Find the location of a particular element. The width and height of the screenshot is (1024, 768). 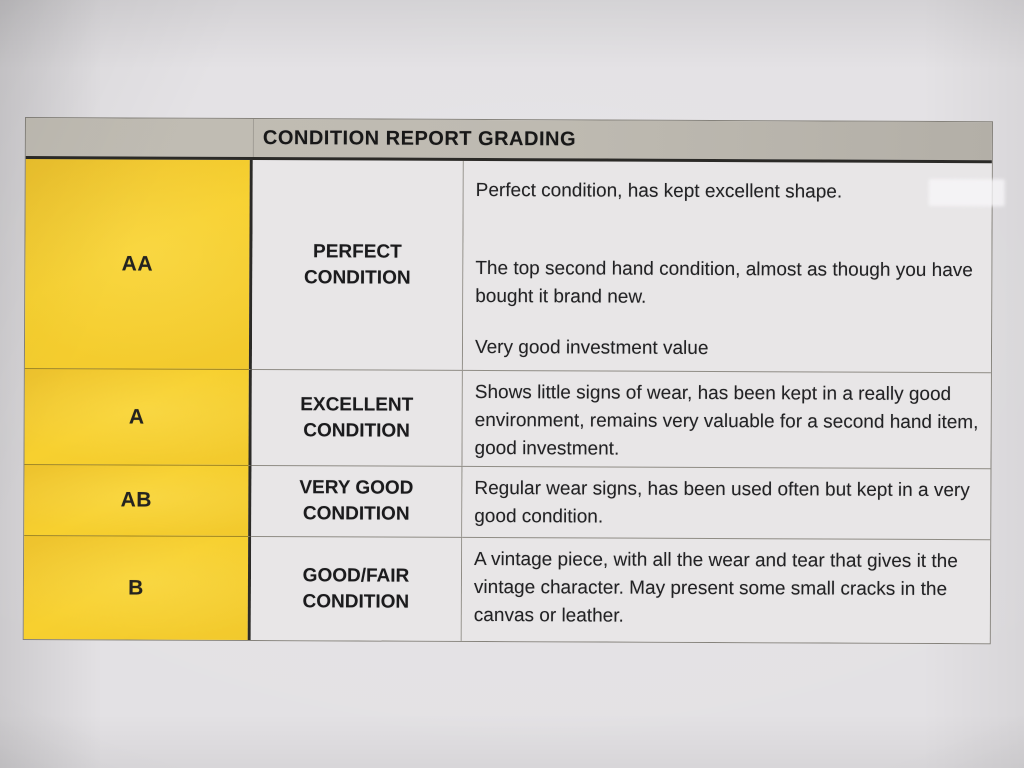

table-title: CONDITION REPORT GRADING is located at coordinates (419, 138).